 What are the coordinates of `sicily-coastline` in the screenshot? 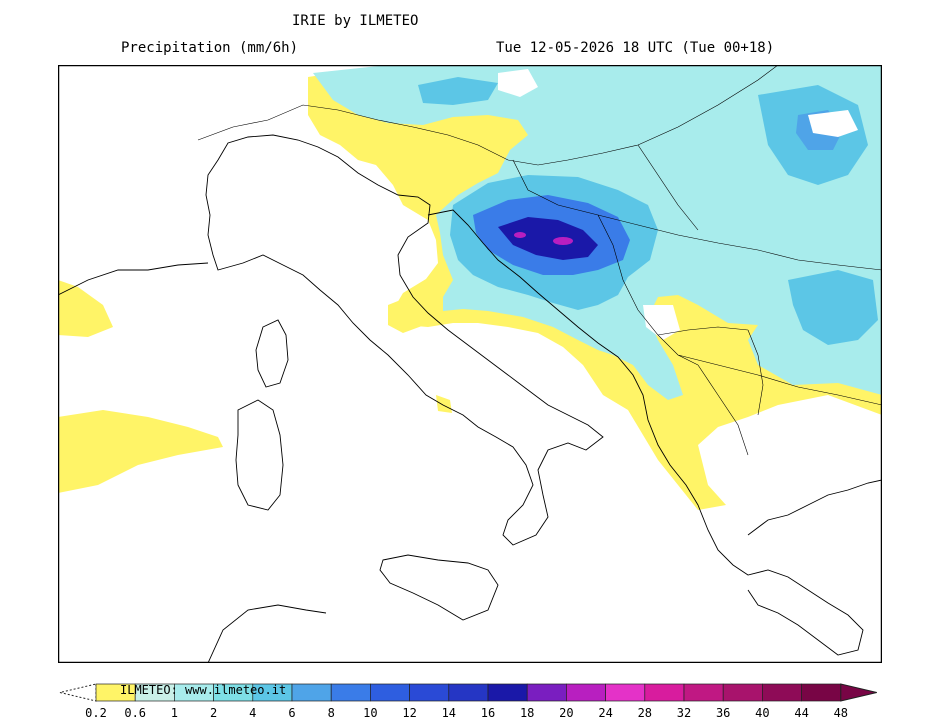 It's located at (439, 587).